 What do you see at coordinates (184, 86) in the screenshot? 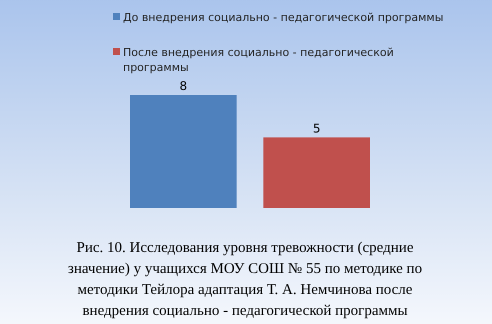
I see `data-label: 8` at bounding box center [184, 86].